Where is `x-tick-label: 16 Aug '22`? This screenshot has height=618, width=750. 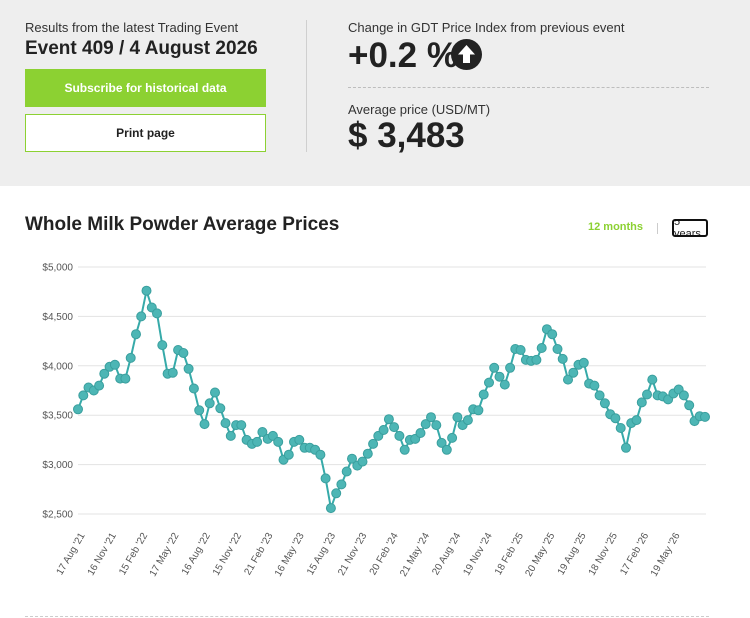
x-tick-label: 16 Aug '22 is located at coordinates (196, 554).